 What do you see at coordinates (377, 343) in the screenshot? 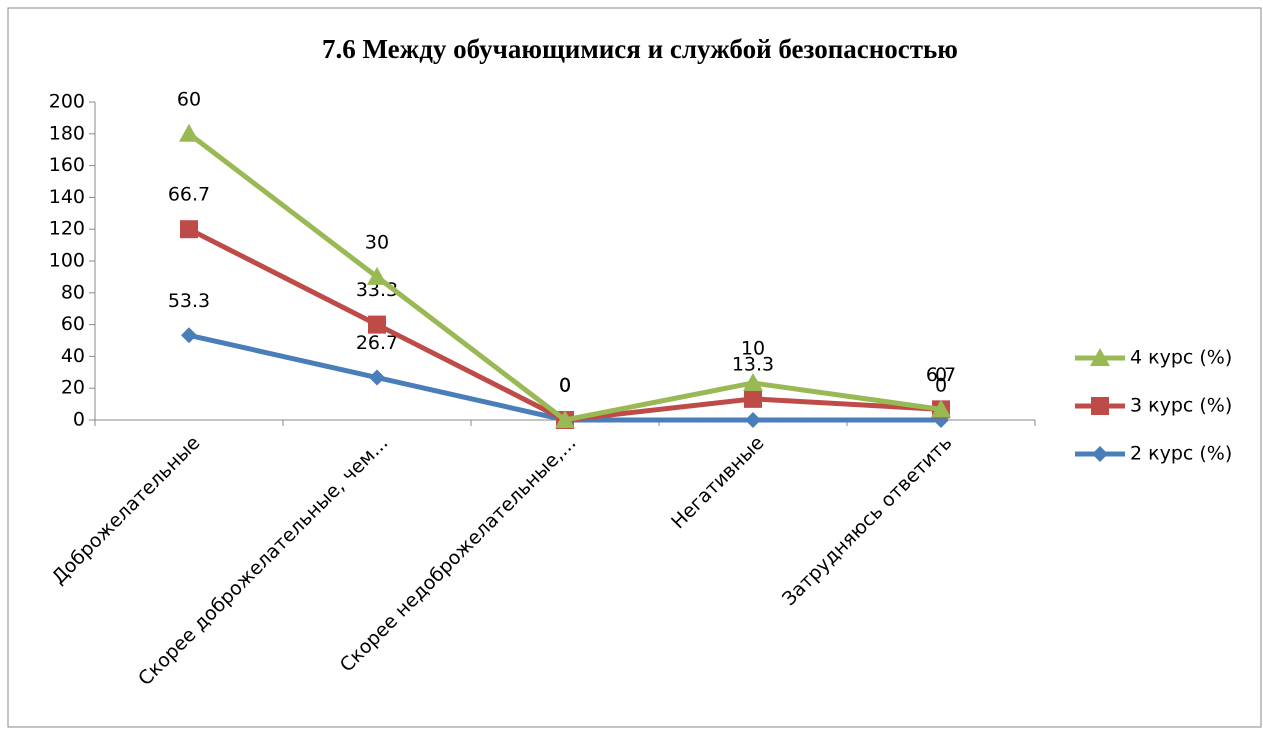
I see `data-label: 26.7` at bounding box center [377, 343].